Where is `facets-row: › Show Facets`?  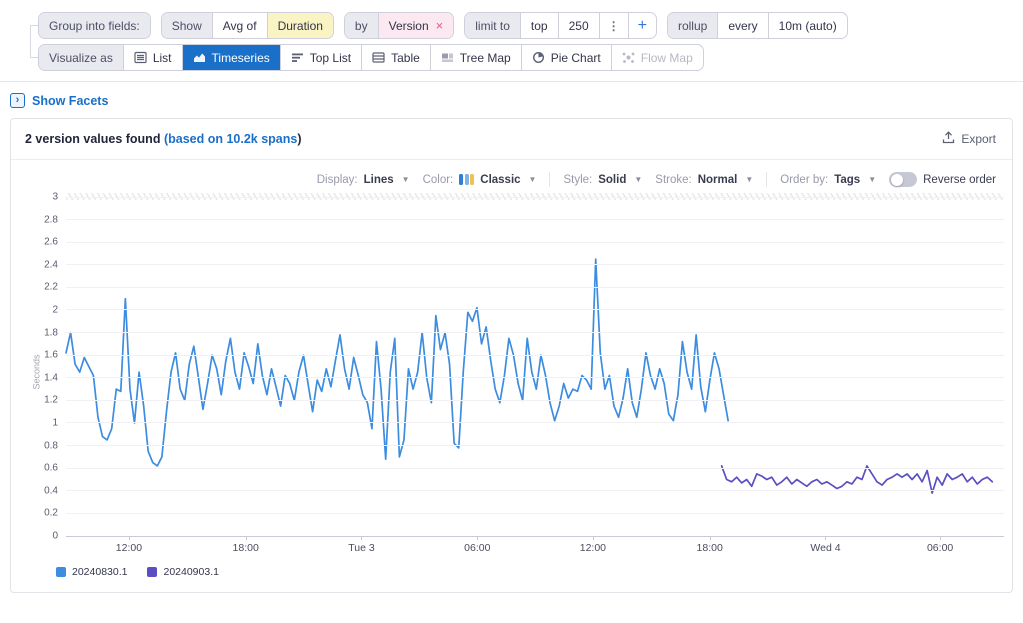
facets-row: › Show Facets is located at coordinates (511, 100).